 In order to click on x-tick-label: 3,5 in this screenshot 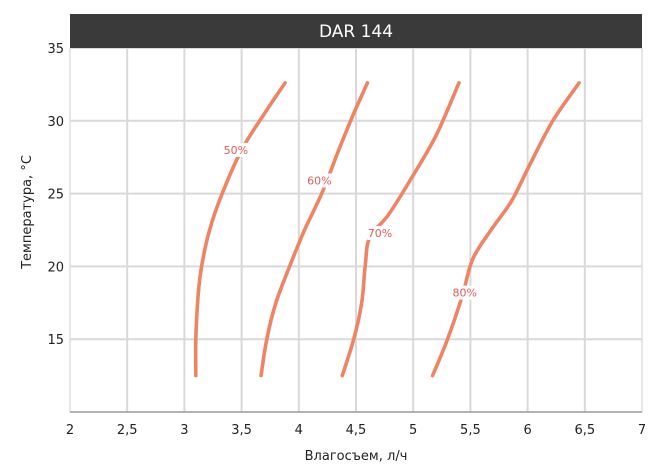, I will do `click(241, 430)`.